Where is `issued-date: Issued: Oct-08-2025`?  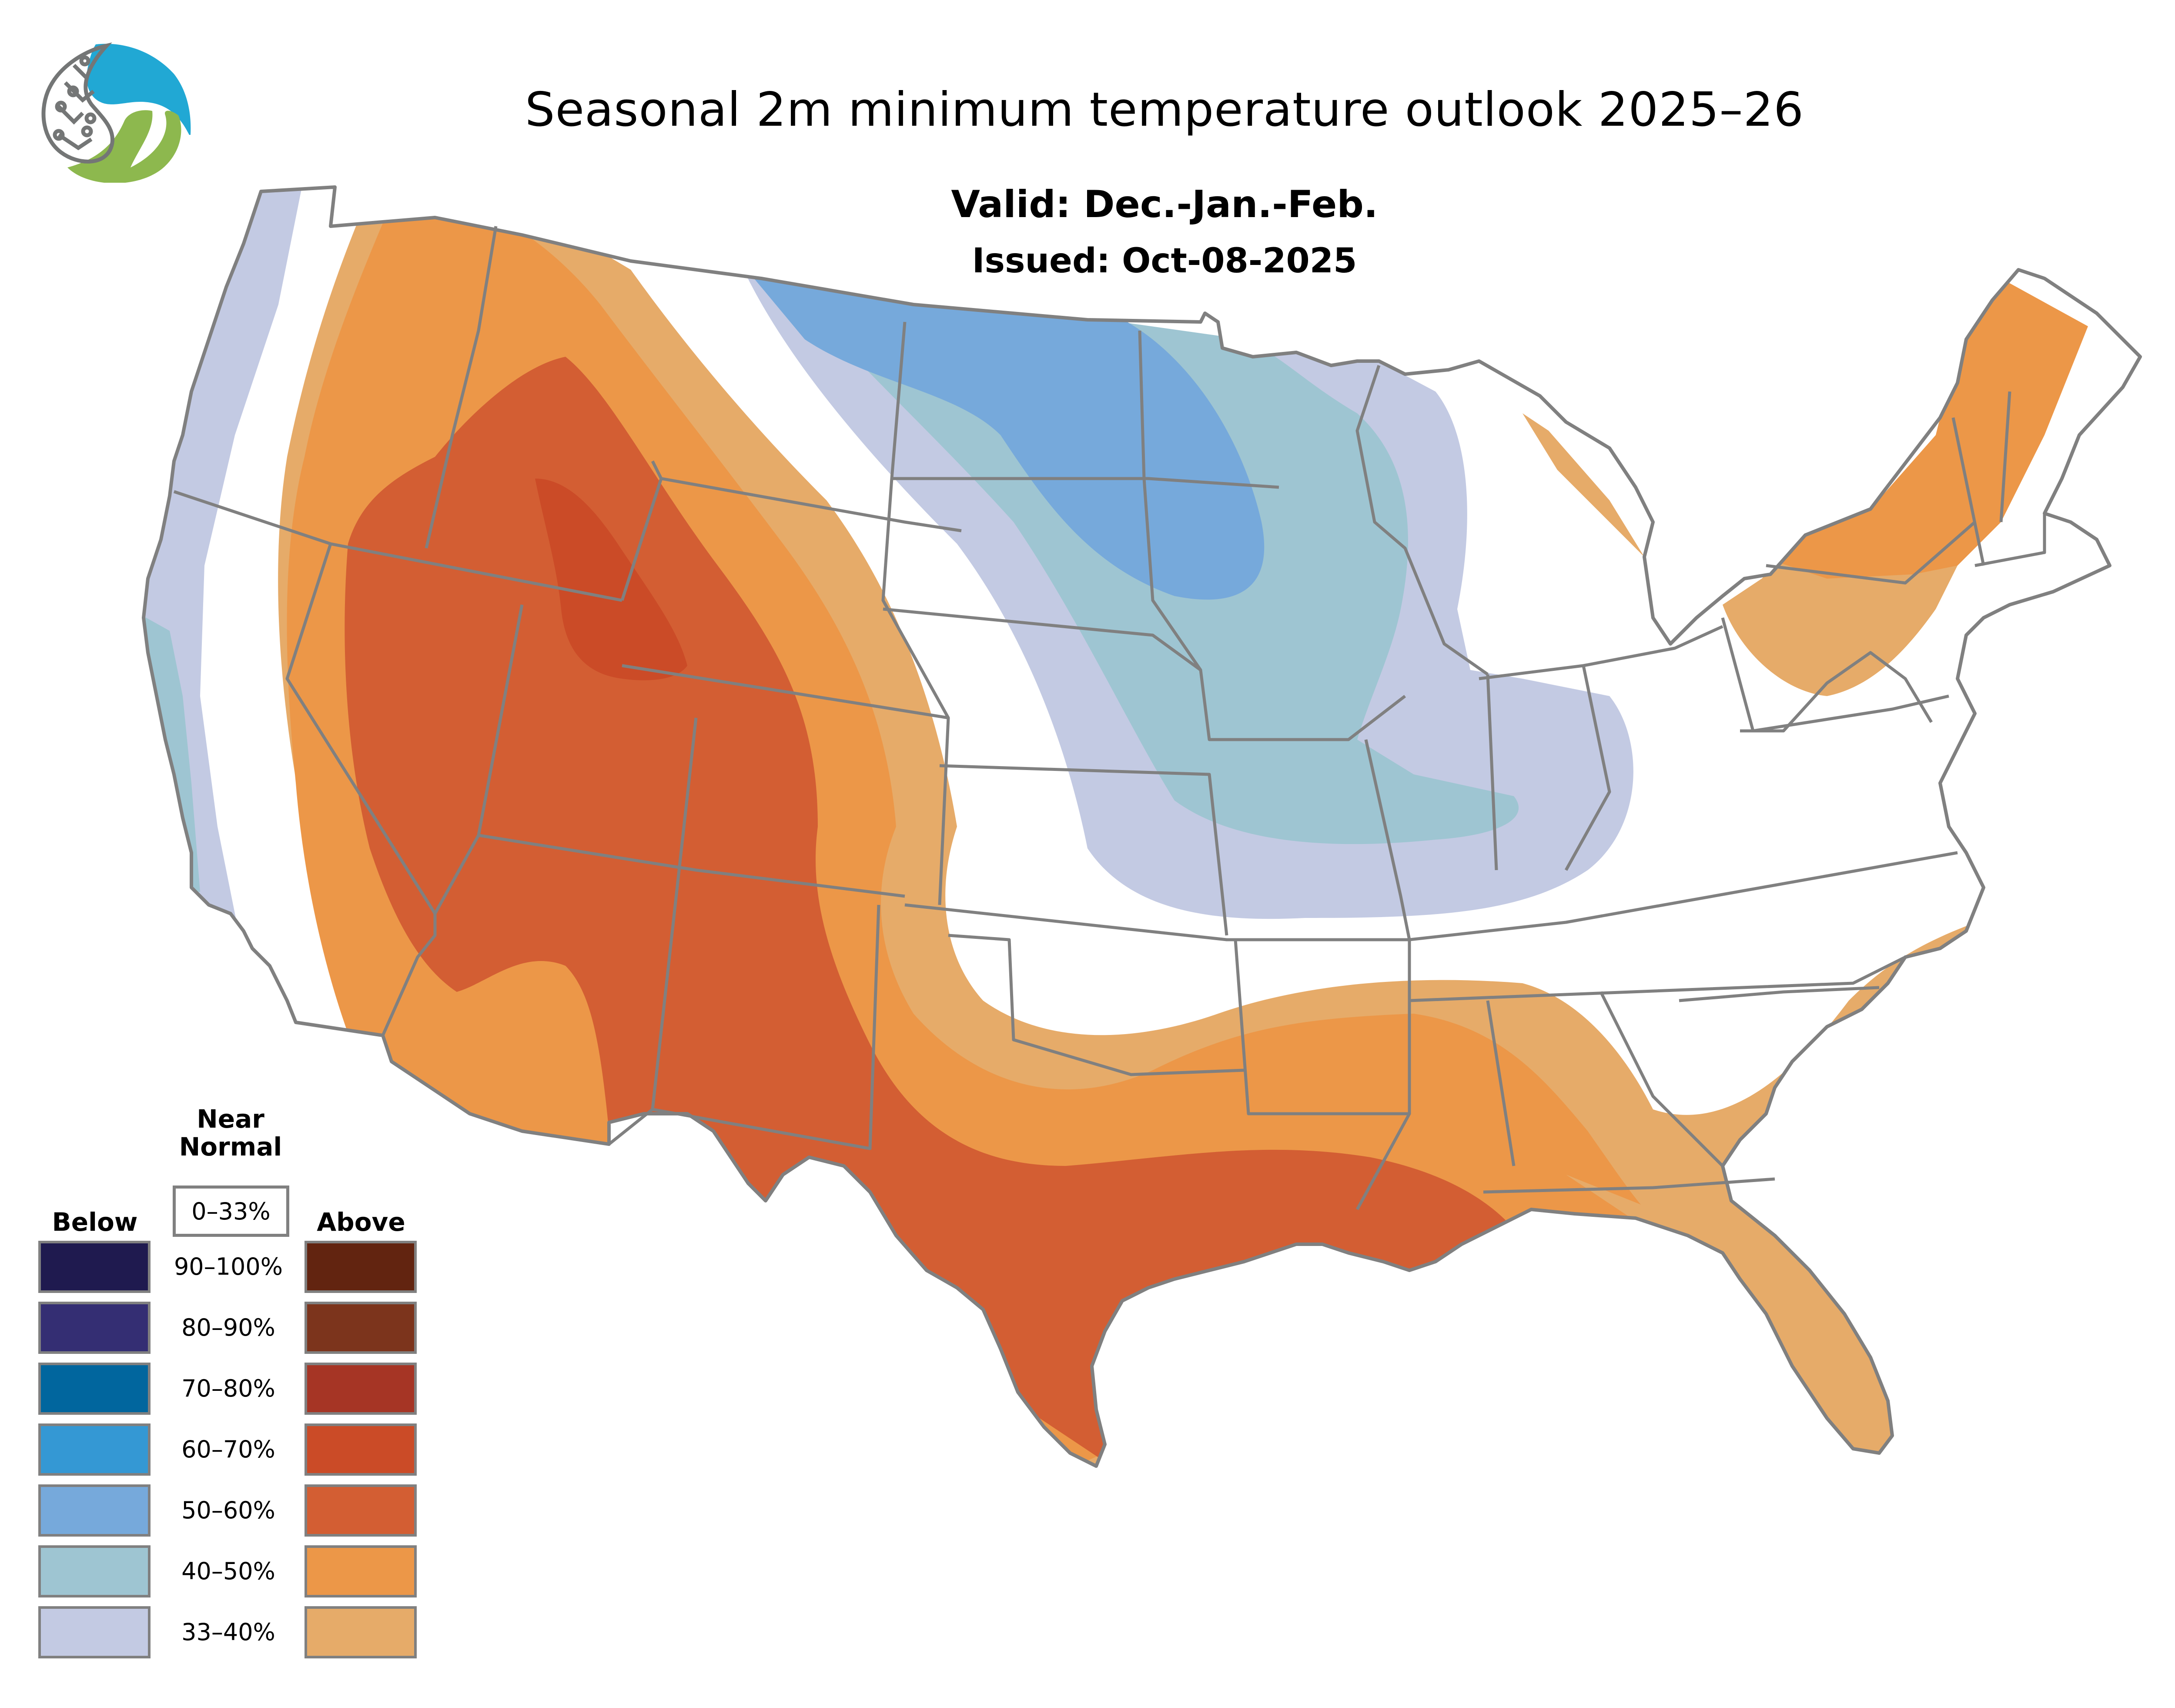
issued-date: Issued: Oct-08-2025 is located at coordinates (1164, 261).